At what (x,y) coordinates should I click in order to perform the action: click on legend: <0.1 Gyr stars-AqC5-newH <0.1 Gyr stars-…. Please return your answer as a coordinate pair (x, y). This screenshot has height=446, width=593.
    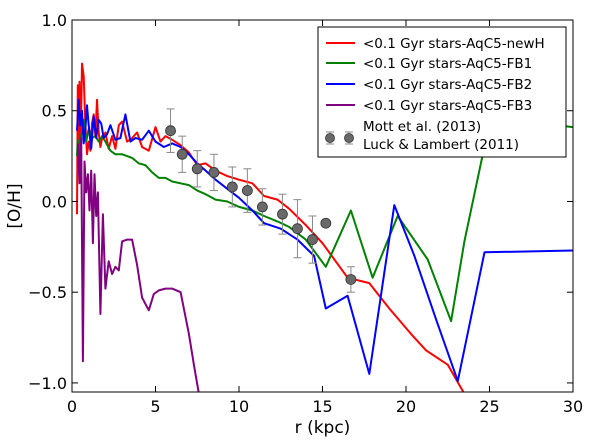
    Looking at the image, I should click on (442, 92).